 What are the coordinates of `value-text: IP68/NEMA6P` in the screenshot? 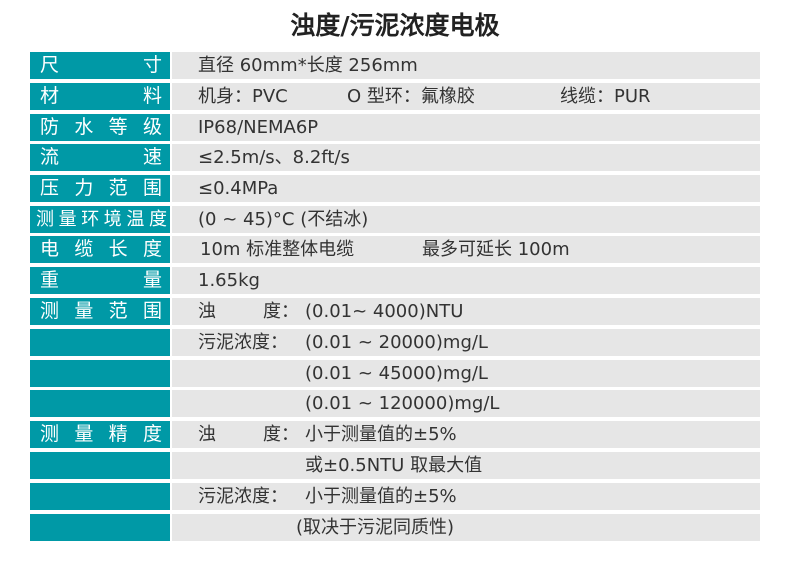 It's located at (258, 127).